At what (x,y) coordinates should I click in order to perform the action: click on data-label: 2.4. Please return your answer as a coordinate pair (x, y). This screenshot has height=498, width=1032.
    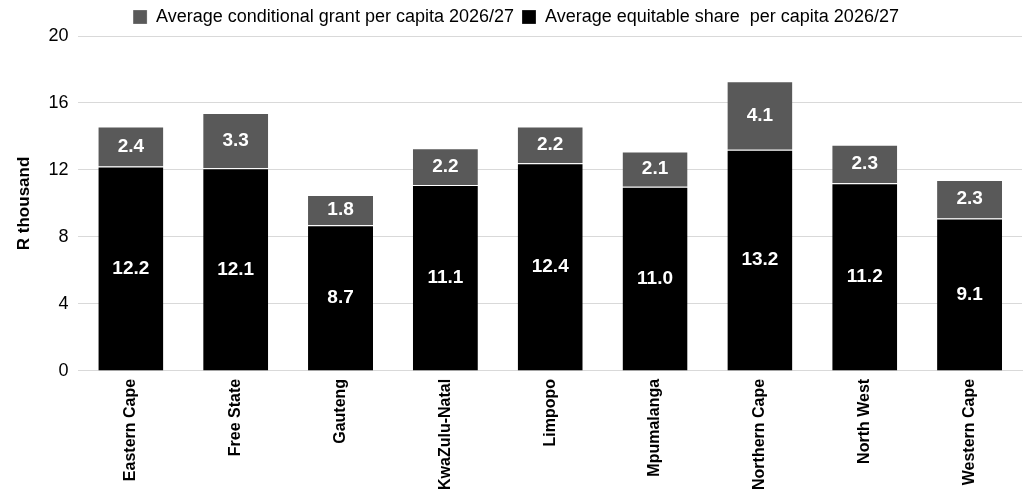
    Looking at the image, I should click on (131, 145).